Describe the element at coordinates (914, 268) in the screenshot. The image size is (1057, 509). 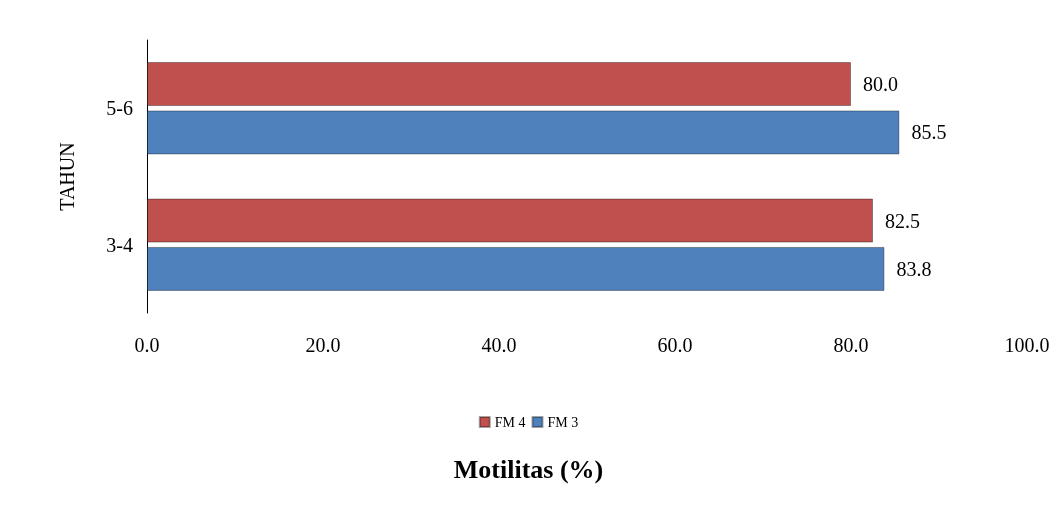
I see `data-label: 83.8` at that location.